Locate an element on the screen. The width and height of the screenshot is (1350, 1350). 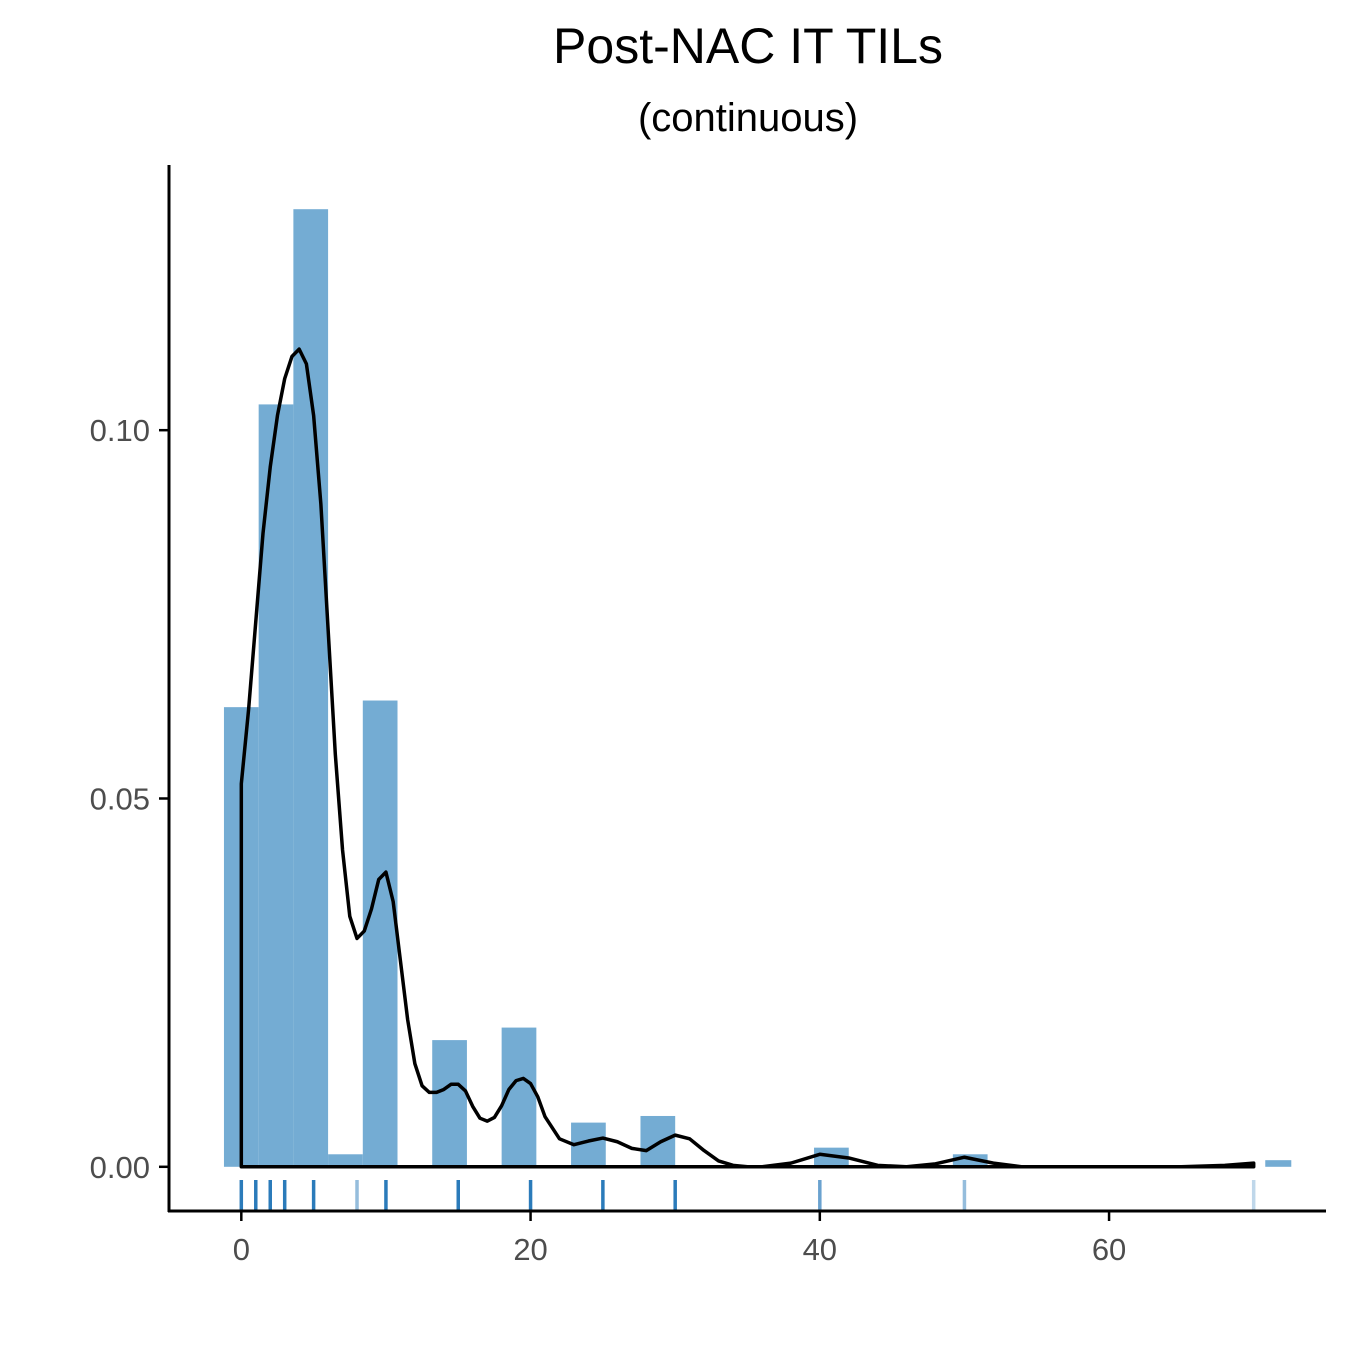
chart-subtitle: (continuous) is located at coordinates (748, 118).